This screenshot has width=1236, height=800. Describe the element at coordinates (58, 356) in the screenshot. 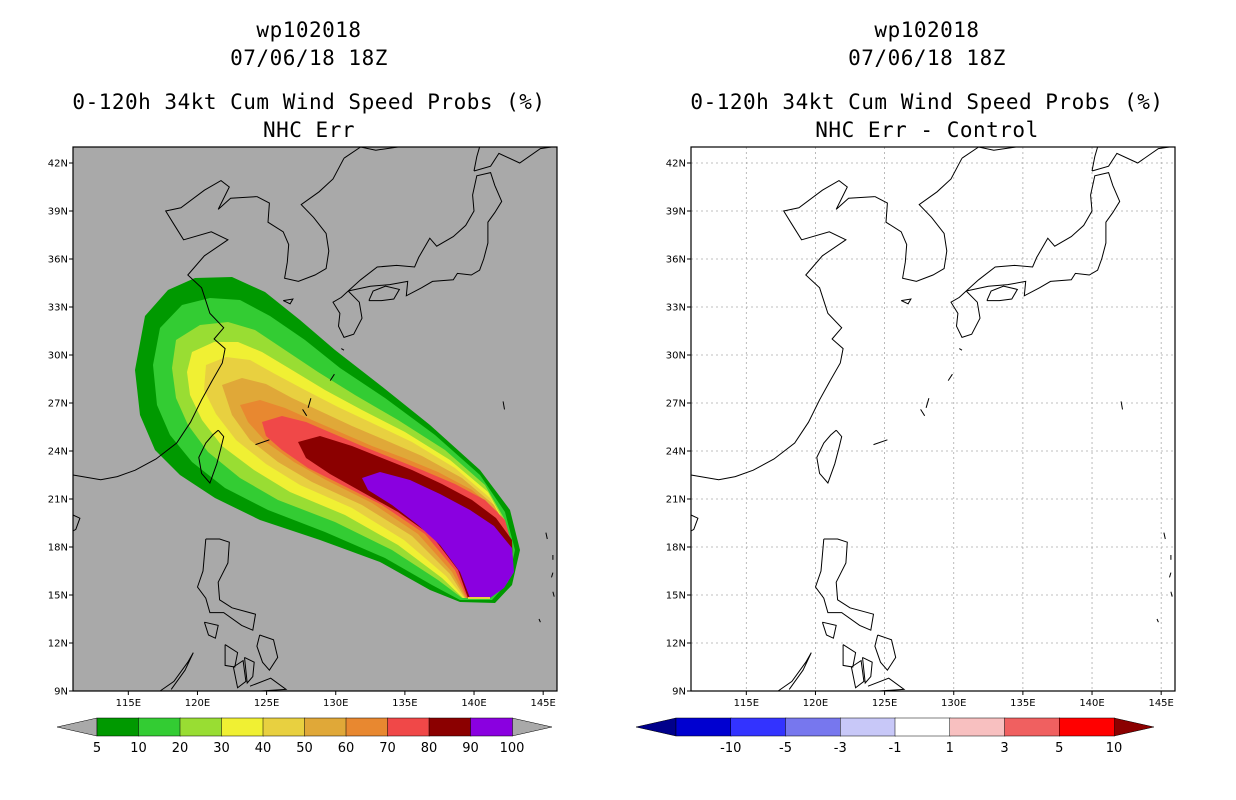

I see `lat-tick-label: 30N` at that location.